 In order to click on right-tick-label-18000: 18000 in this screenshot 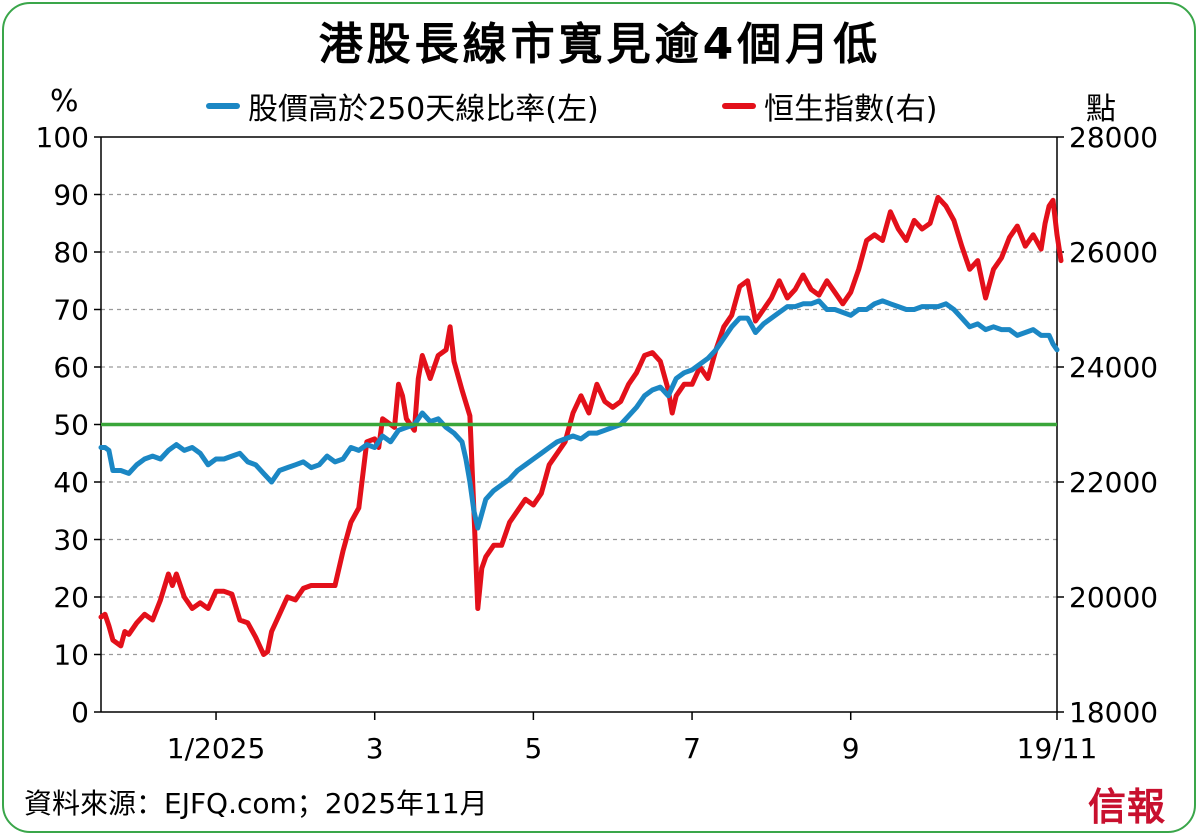, I will do `click(1113, 712)`.